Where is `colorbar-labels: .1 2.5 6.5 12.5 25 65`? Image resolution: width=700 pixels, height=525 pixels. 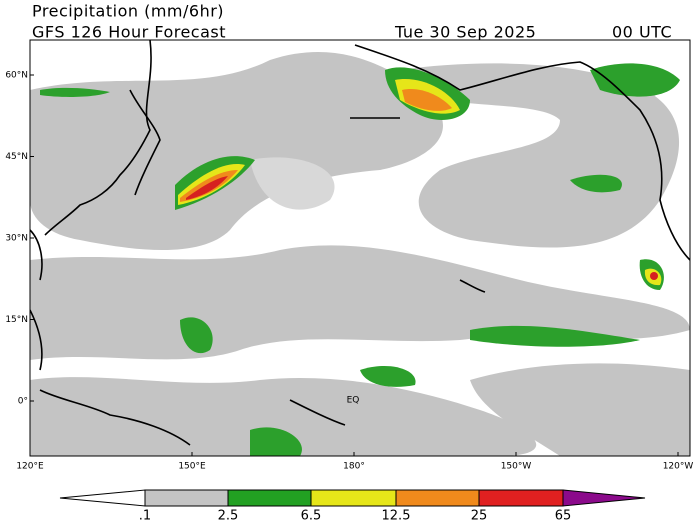 colorbar-labels: .1 2.5 6.5 12.5 25 65 is located at coordinates (355, 516).